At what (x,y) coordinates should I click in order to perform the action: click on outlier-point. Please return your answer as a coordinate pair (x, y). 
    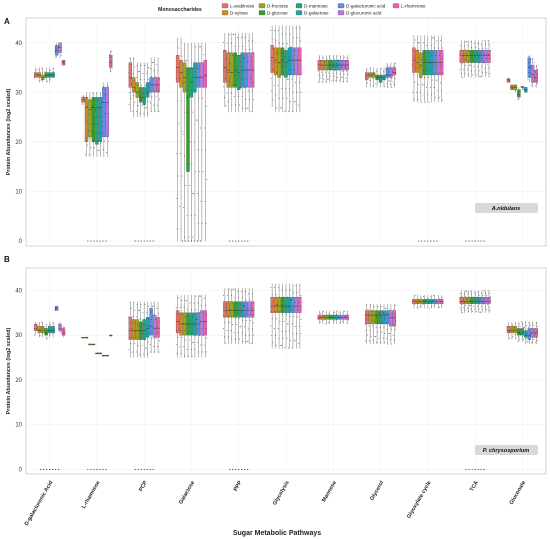
    Looking at the image, I should click on (469, 469).